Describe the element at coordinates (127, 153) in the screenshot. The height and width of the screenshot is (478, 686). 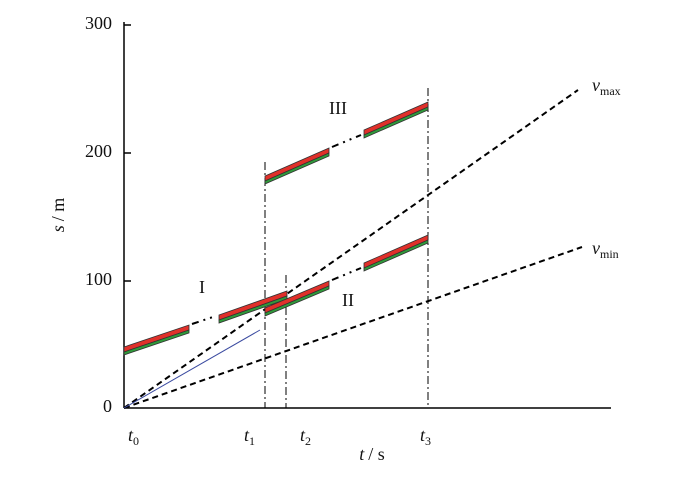
I see `y-ticks` at that location.